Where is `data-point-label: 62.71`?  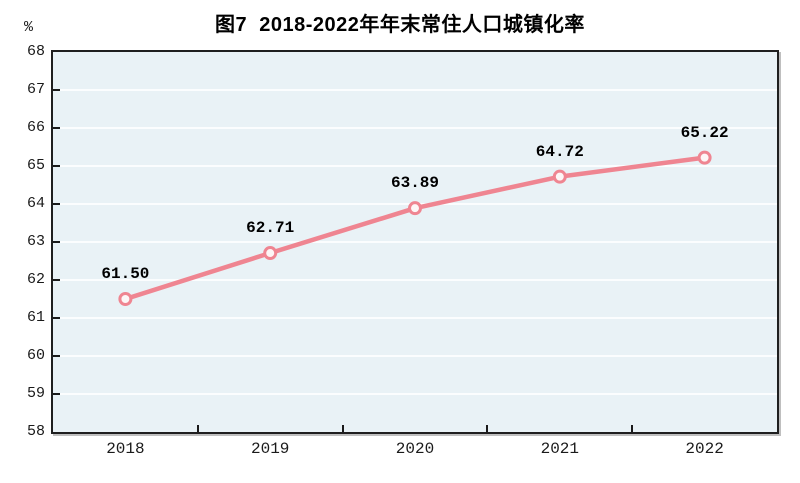
data-point-label: 62.71 is located at coordinates (270, 228).